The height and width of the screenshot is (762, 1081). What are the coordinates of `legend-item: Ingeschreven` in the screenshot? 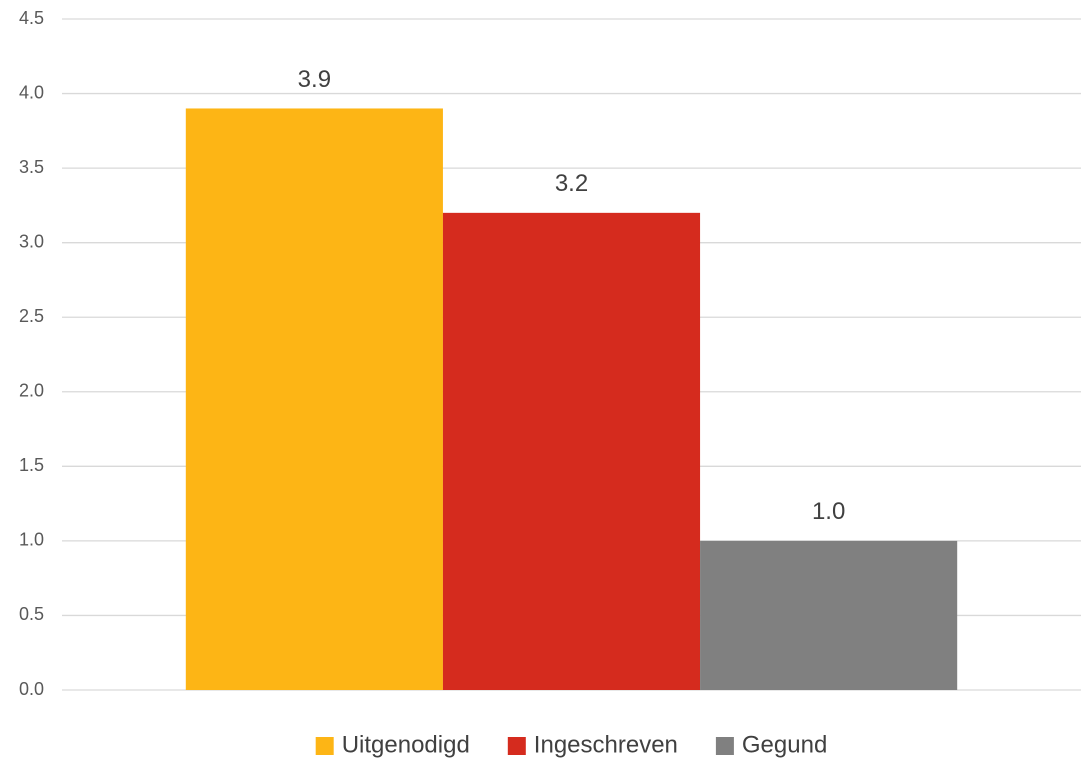 It's located at (592, 744).